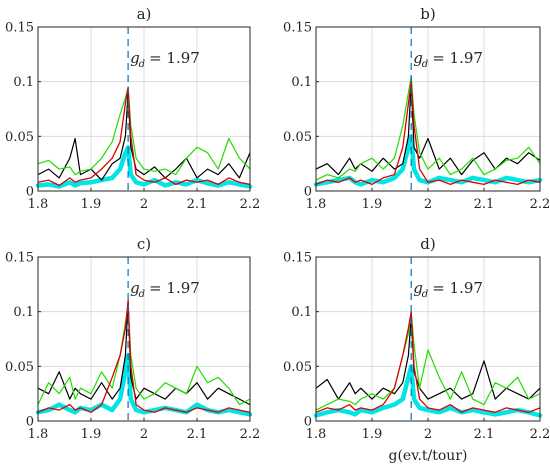 The image size is (550, 467). What do you see at coordinates (427, 14) in the screenshot?
I see `panel-label: b)` at bounding box center [427, 14].